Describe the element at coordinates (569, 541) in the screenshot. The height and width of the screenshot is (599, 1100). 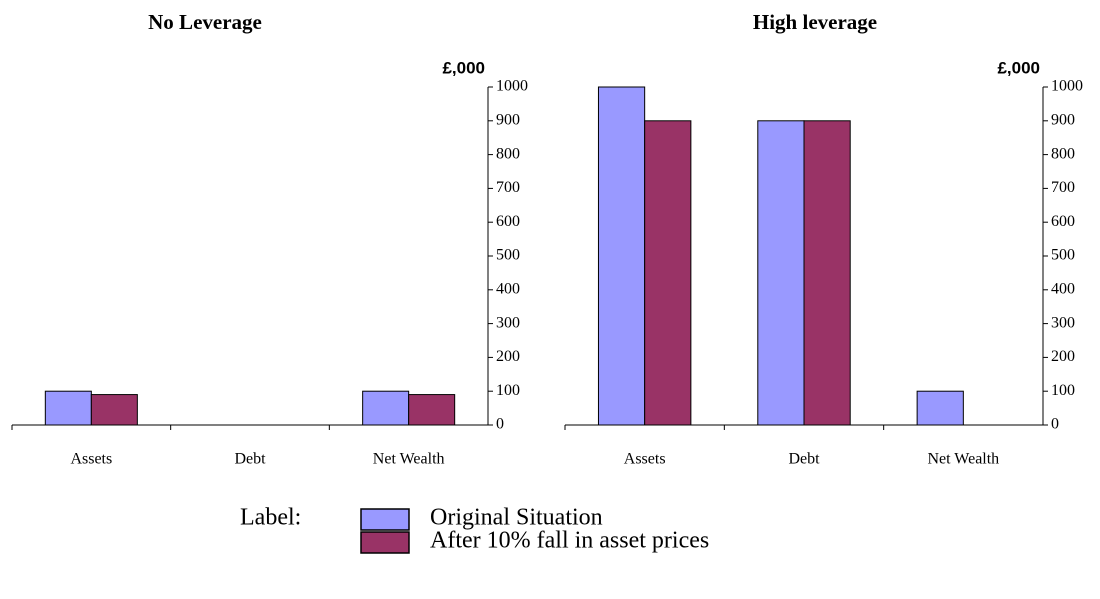
I see `legend-label: After 10% fall in asset prices` at that location.